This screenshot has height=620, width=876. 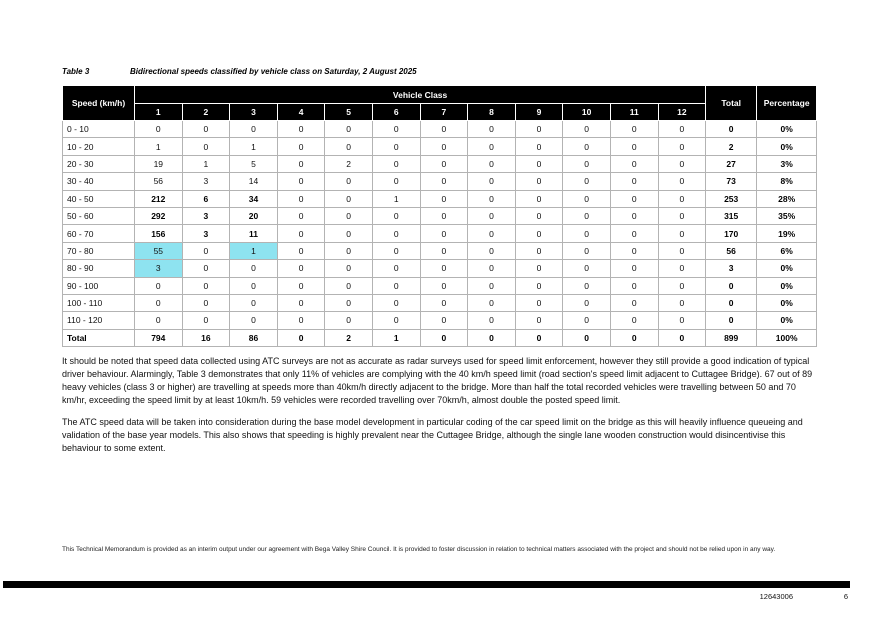 What do you see at coordinates (440, 198) in the screenshot?
I see `table-row: 40 - 50 212 6 34 0 0 1 0 0 0 0 0 0 253 28%` at bounding box center [440, 198].